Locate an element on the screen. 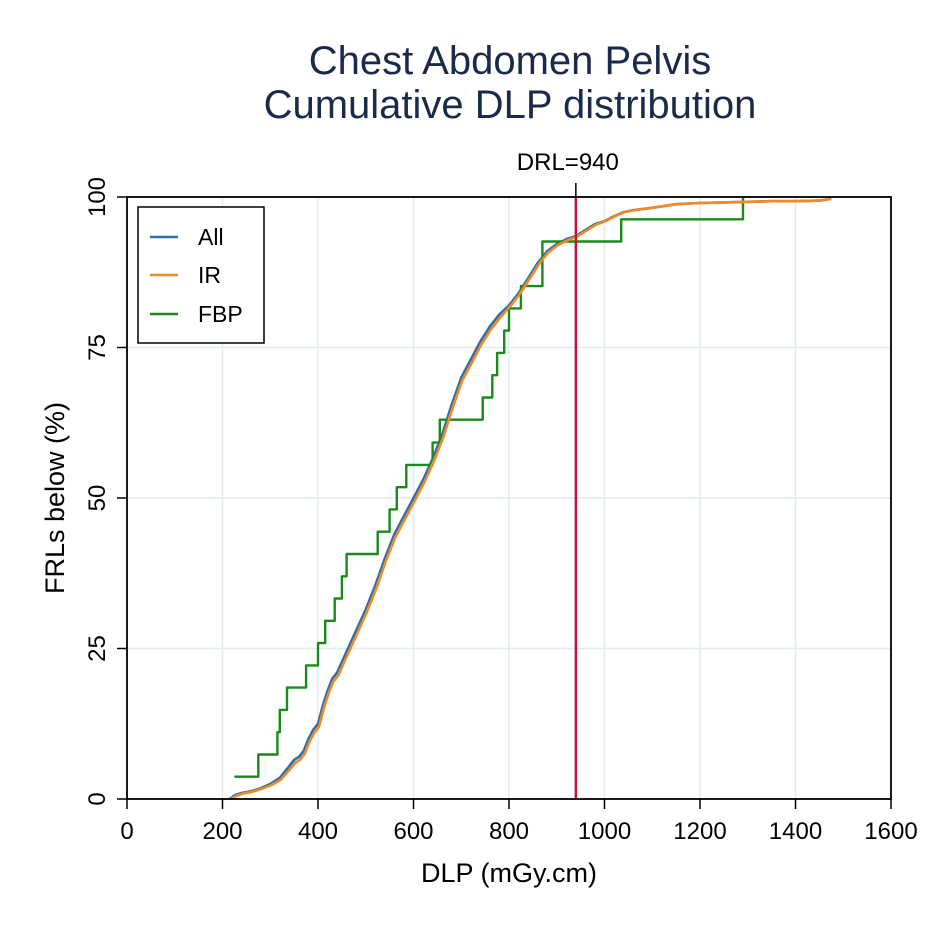 The image size is (927, 932). y-tick-label-25: 25 is located at coordinates (97, 648).